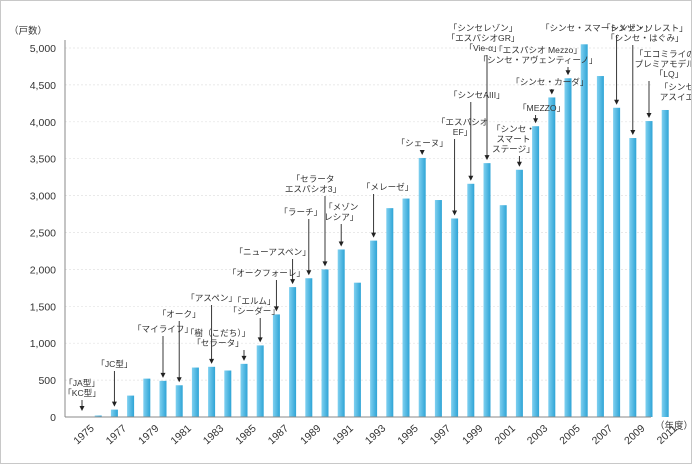 This screenshot has width=692, height=464. Describe the element at coordinates (131, 406) in the screenshot. I see `bar-1978` at that location.